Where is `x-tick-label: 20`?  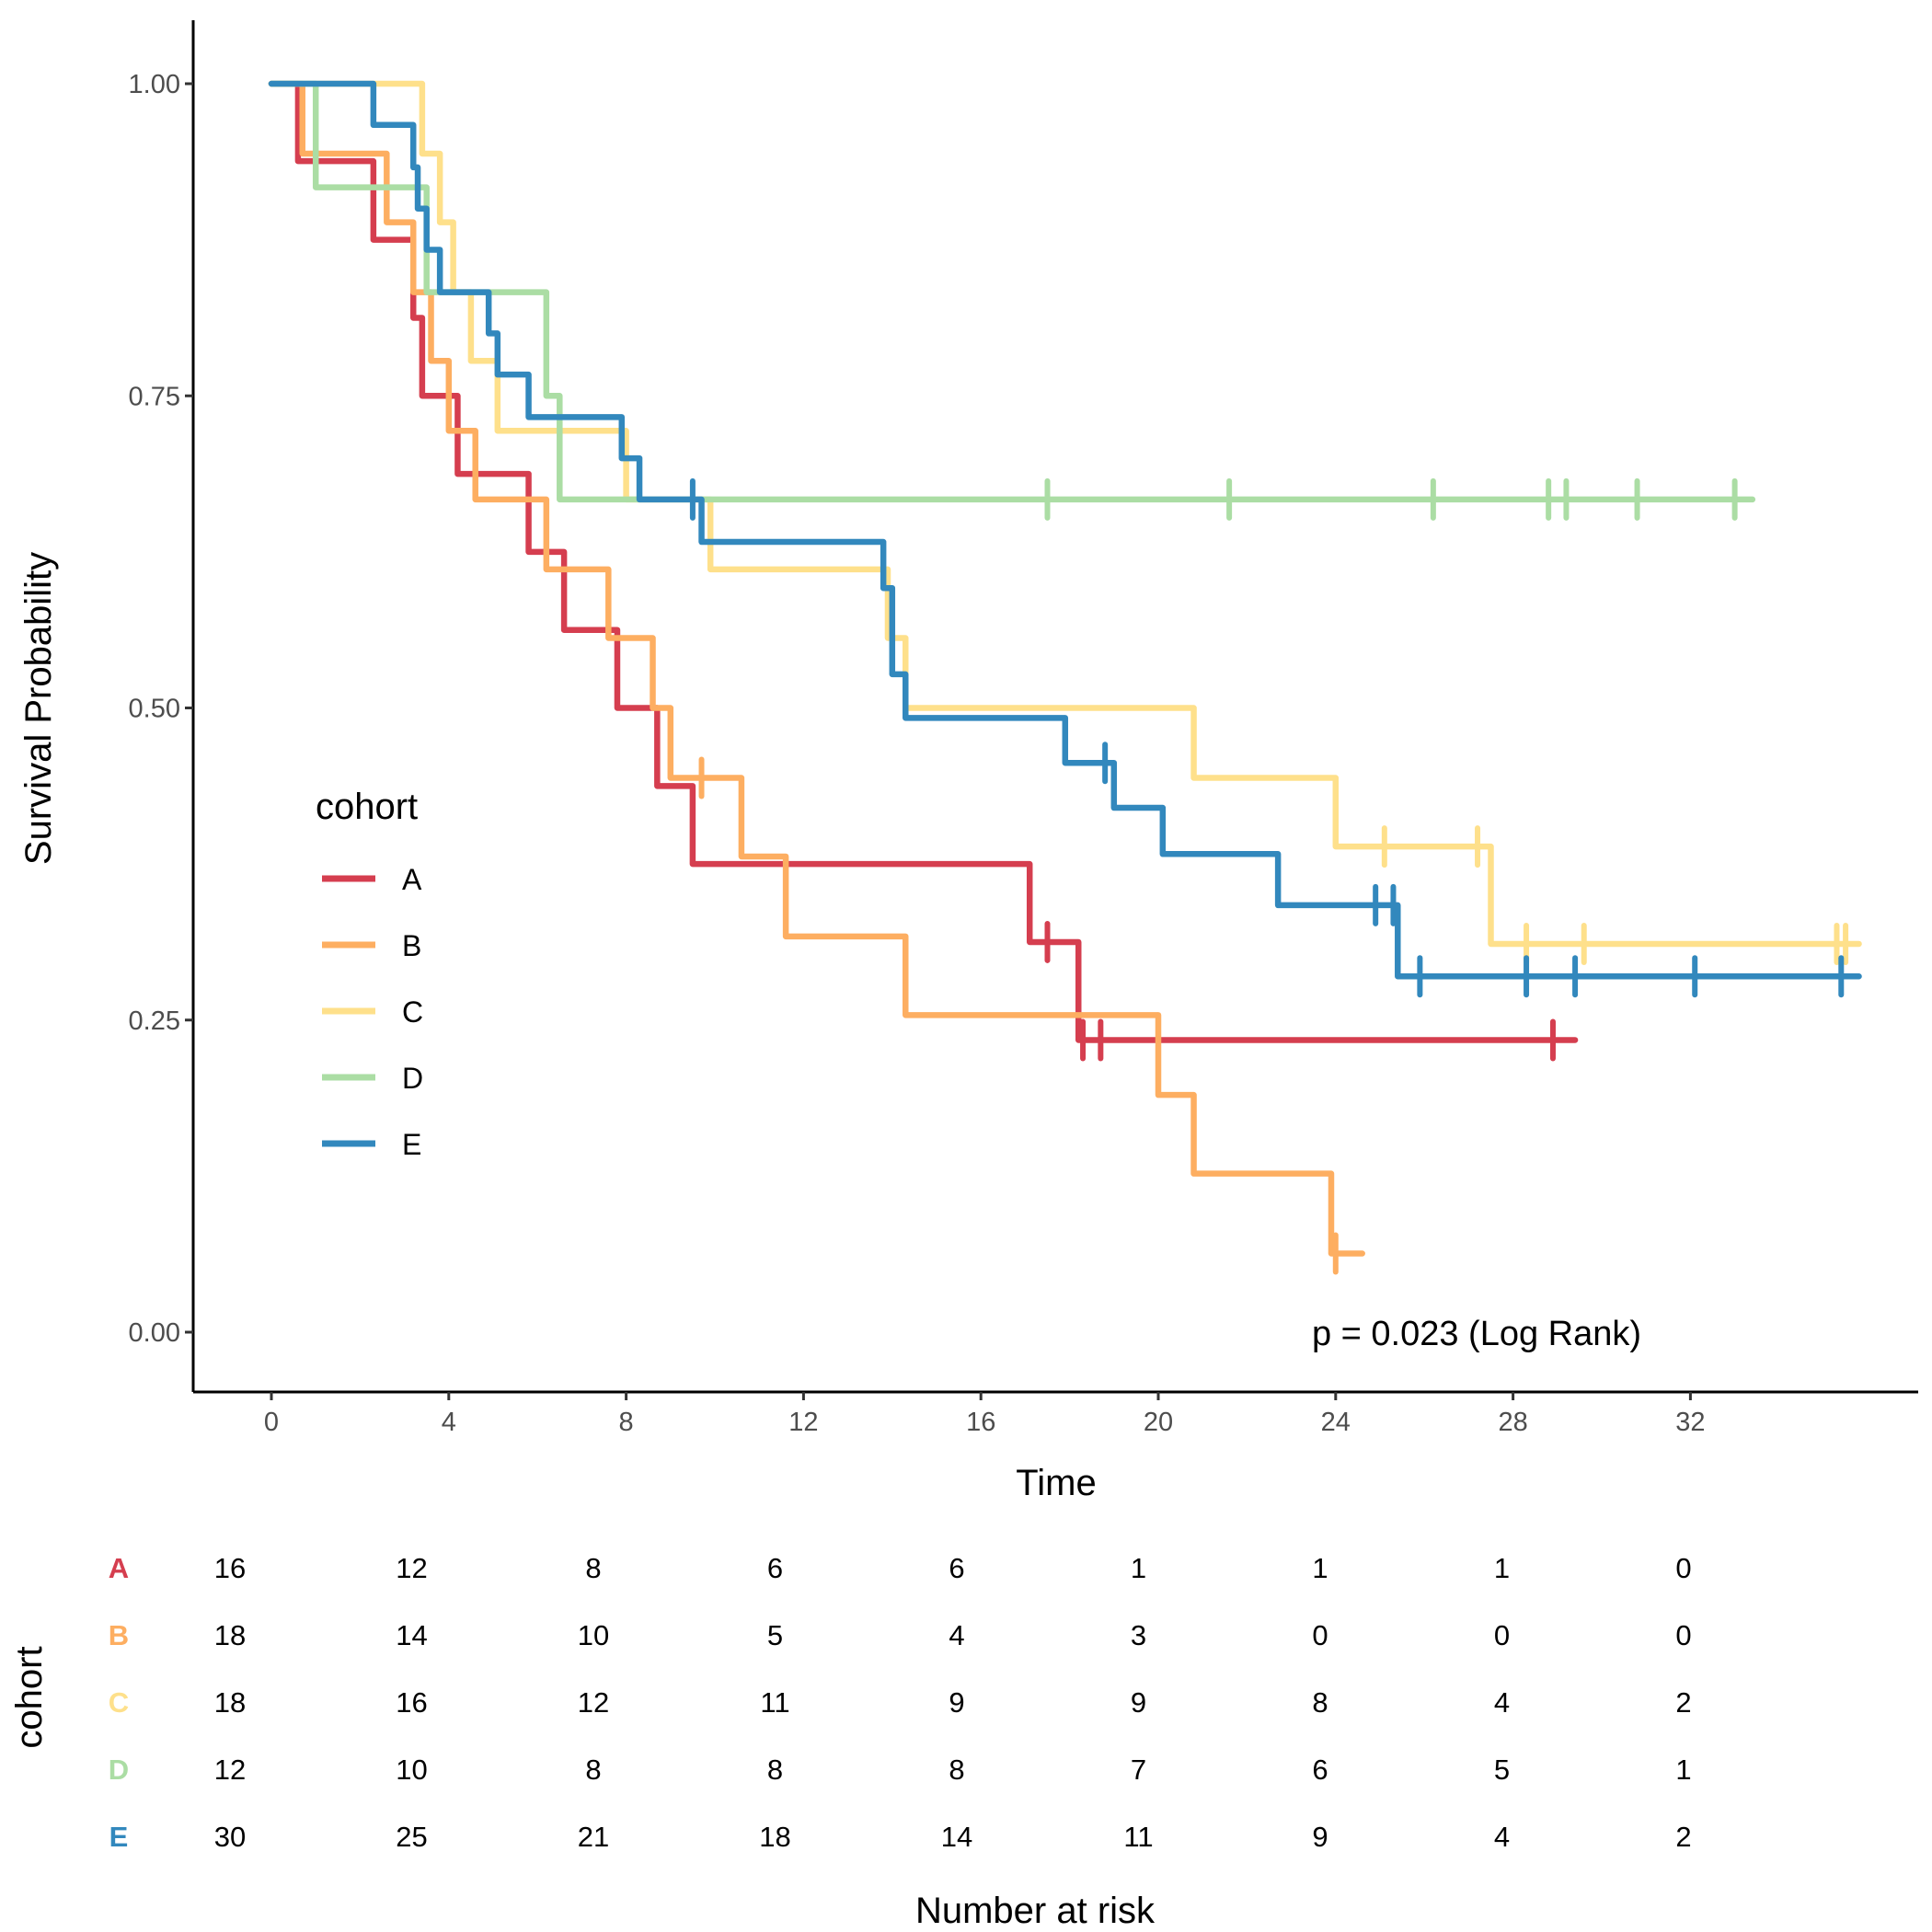
x-tick-label: 20 is located at coordinates (1158, 1422).